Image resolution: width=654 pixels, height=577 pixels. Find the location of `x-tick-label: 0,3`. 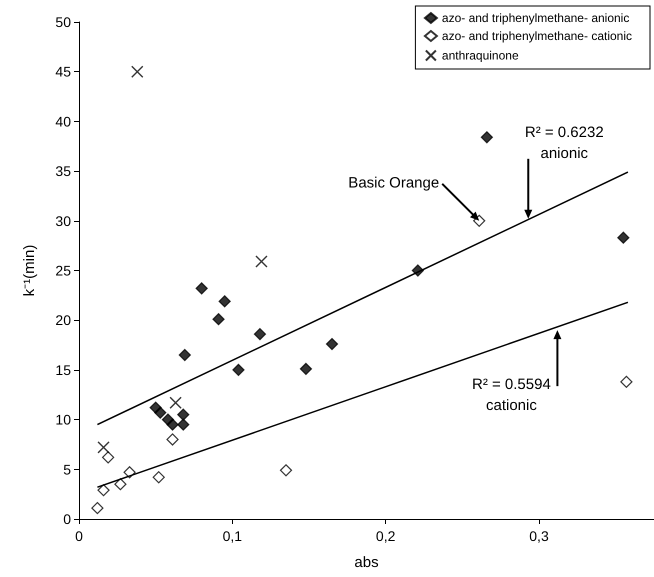

x-tick-label: 0,3 is located at coordinates (539, 536).